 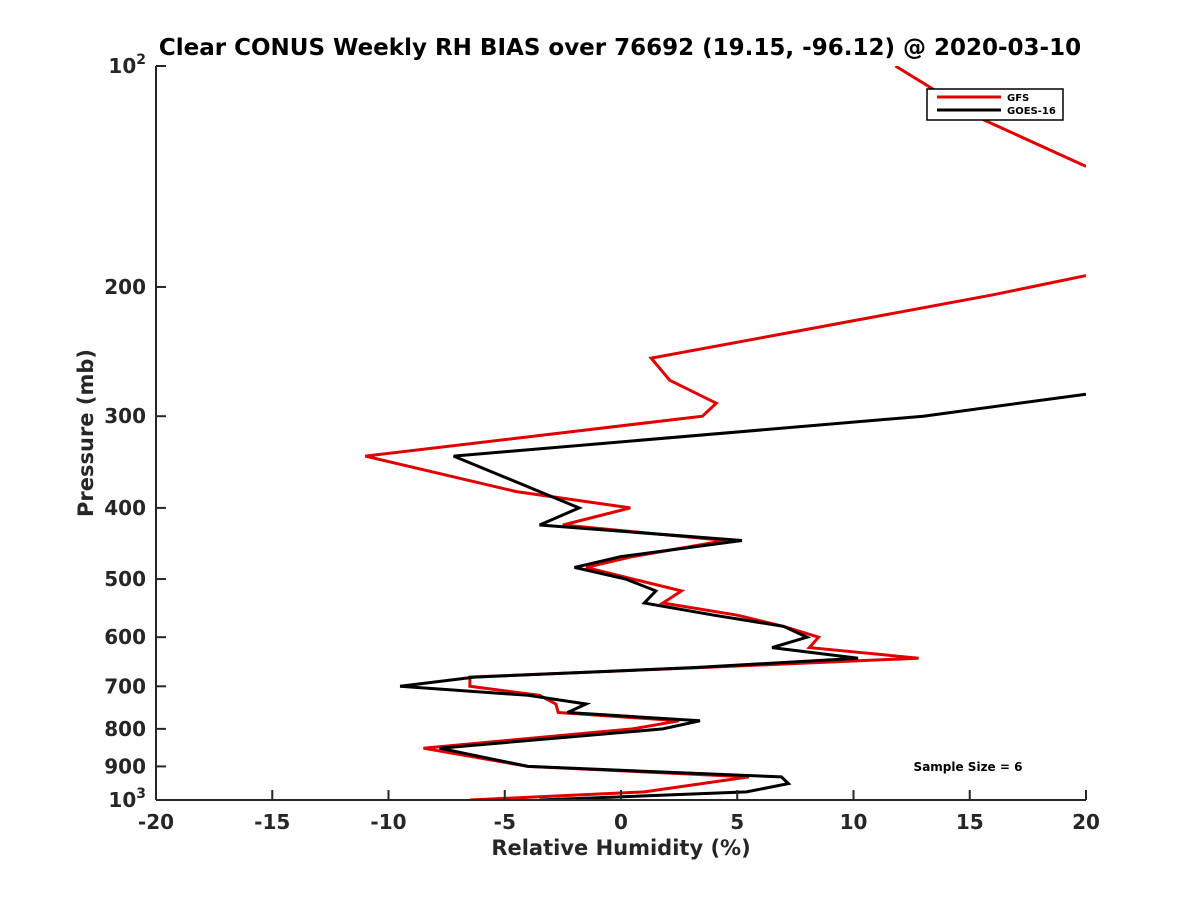 I want to click on x-tick-label: 10, so click(x=854, y=822).